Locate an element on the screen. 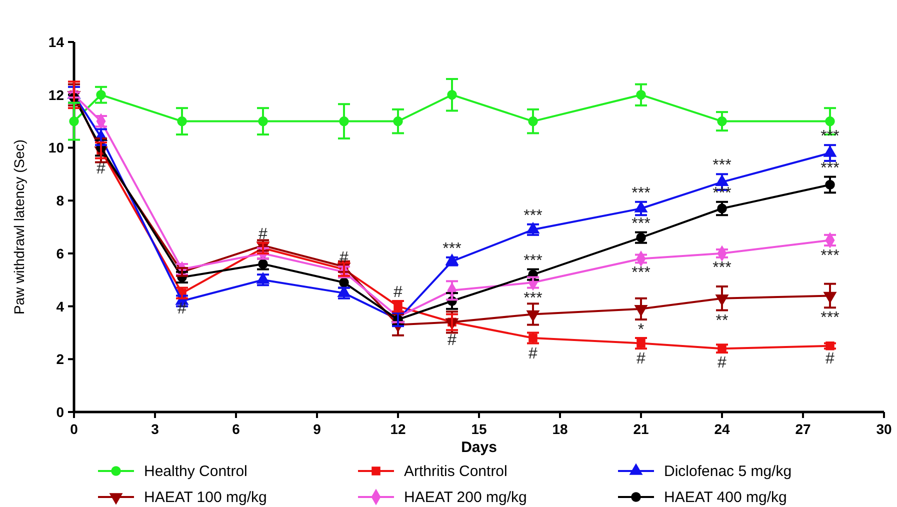 The image size is (897, 507). annotation: * is located at coordinates (641, 330).